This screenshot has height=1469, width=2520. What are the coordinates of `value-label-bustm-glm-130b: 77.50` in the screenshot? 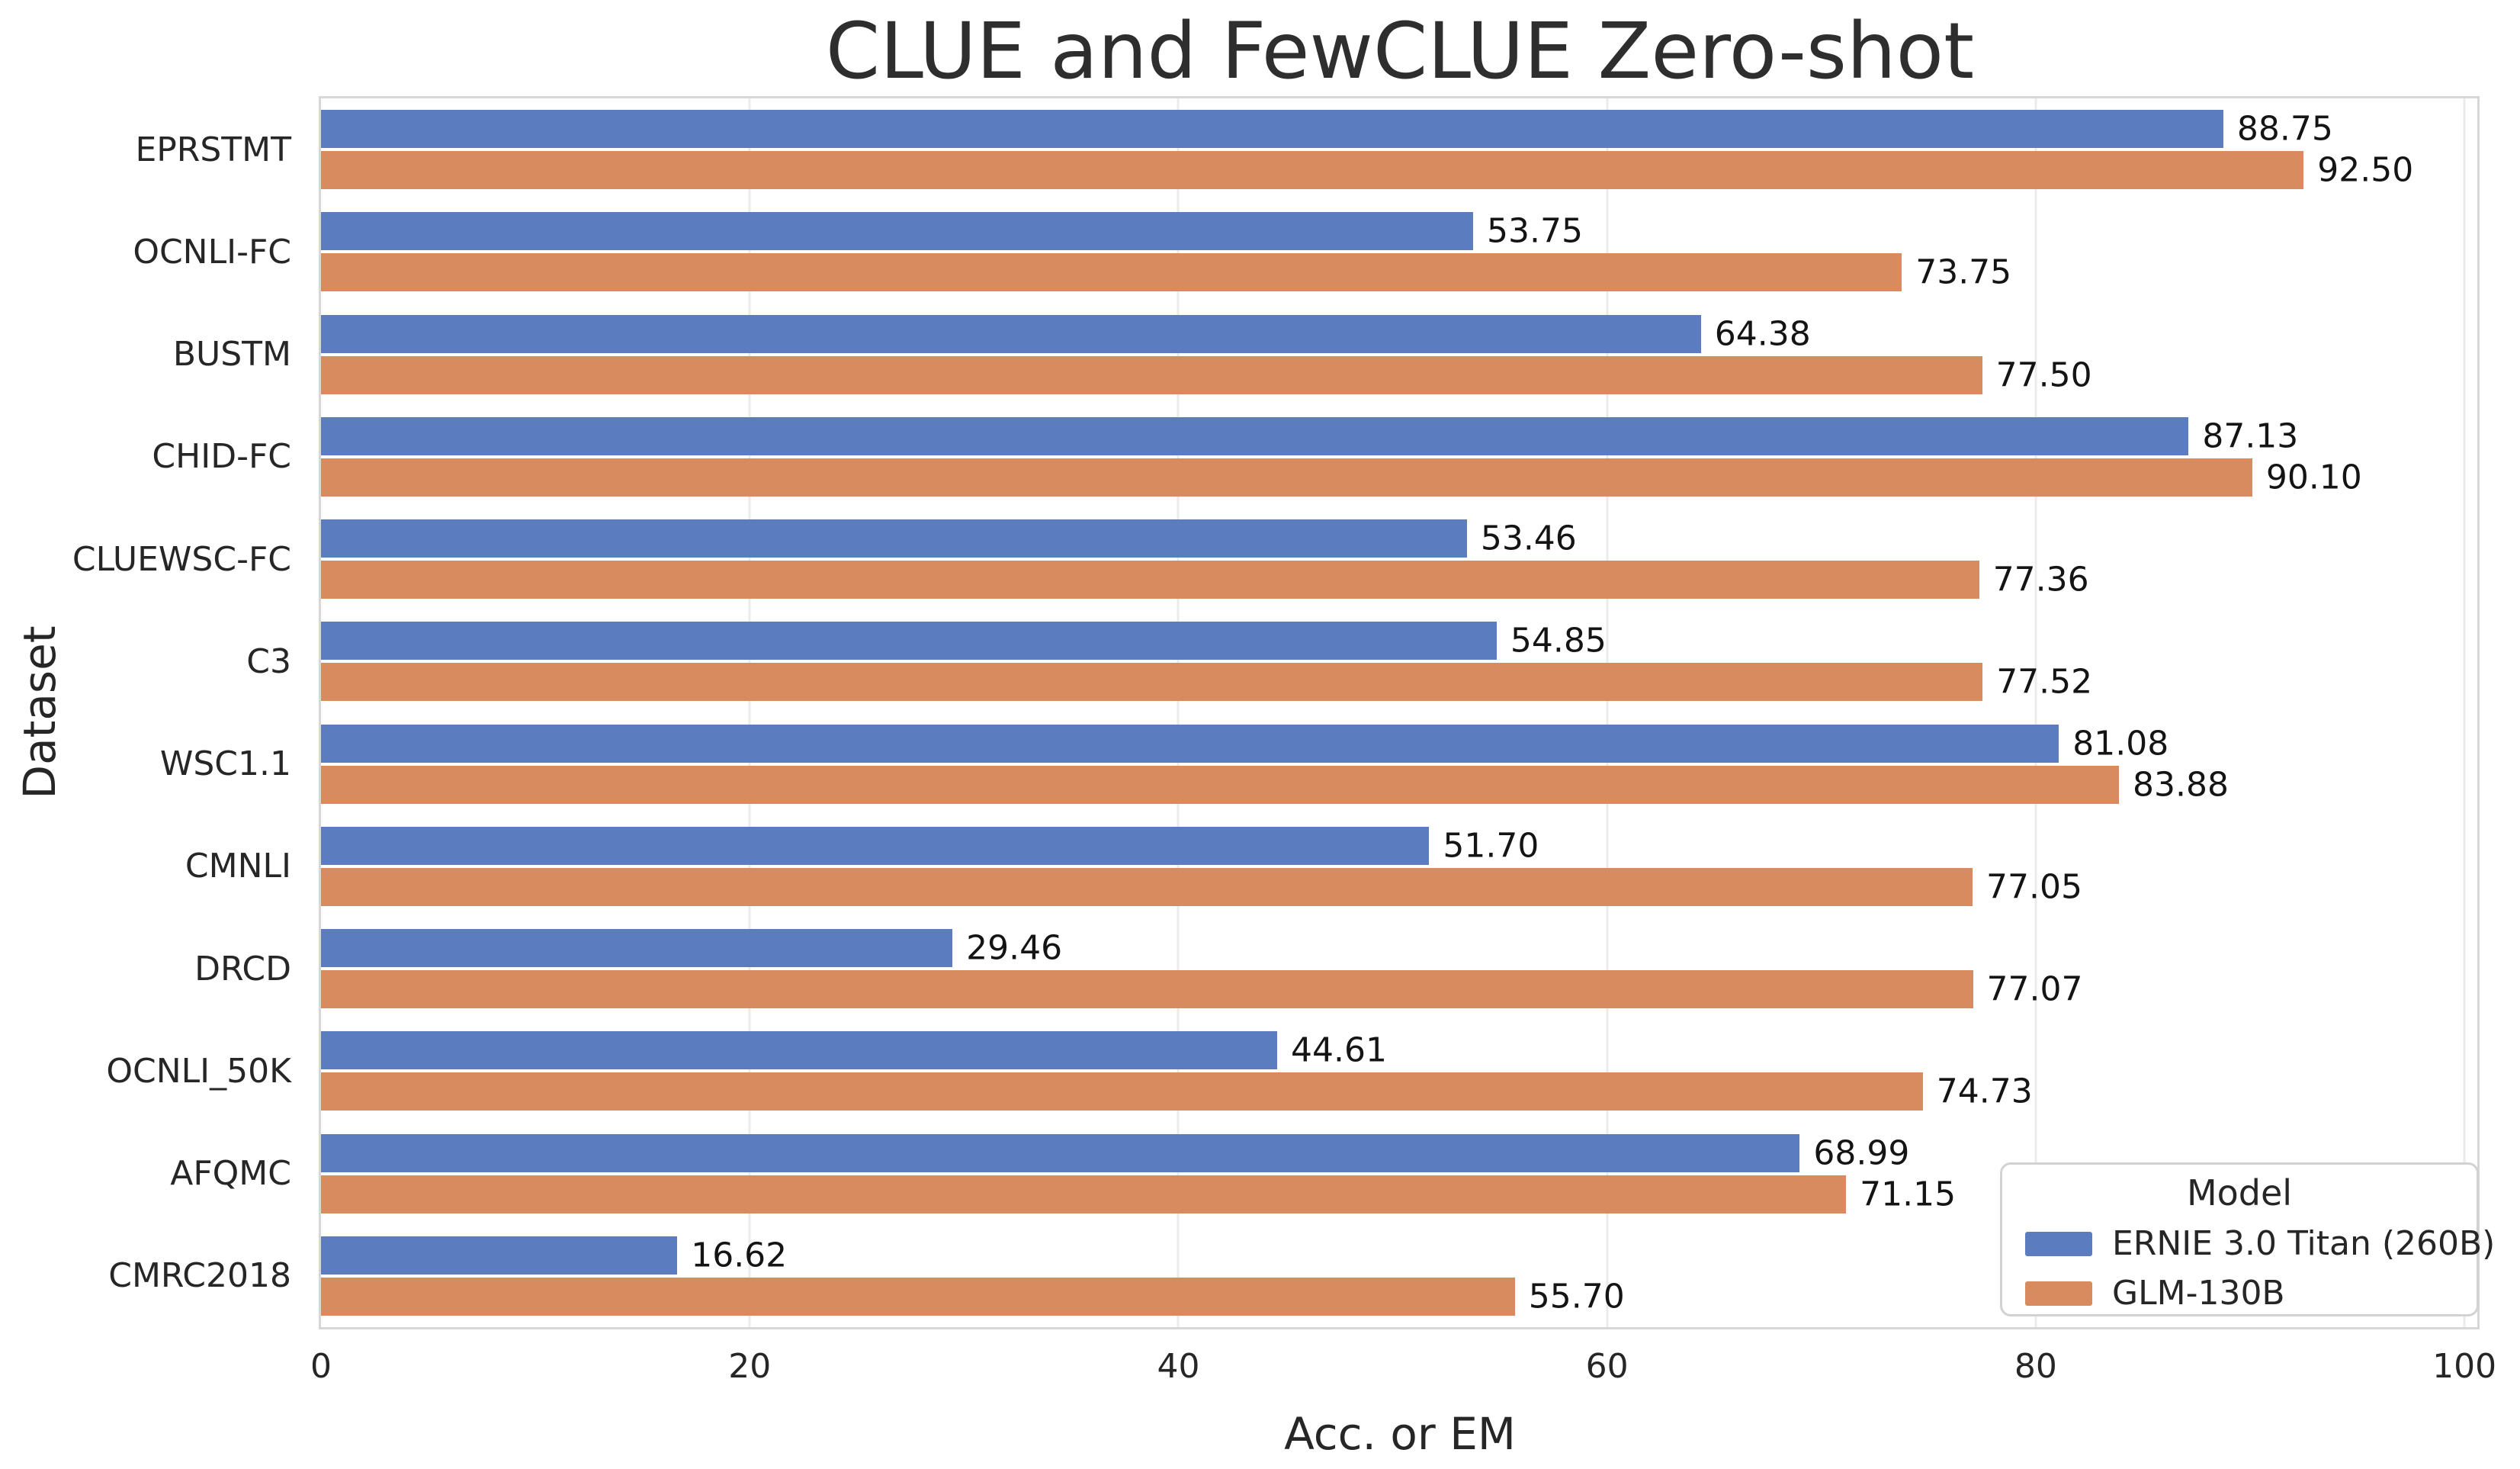 It's located at (2043, 375).